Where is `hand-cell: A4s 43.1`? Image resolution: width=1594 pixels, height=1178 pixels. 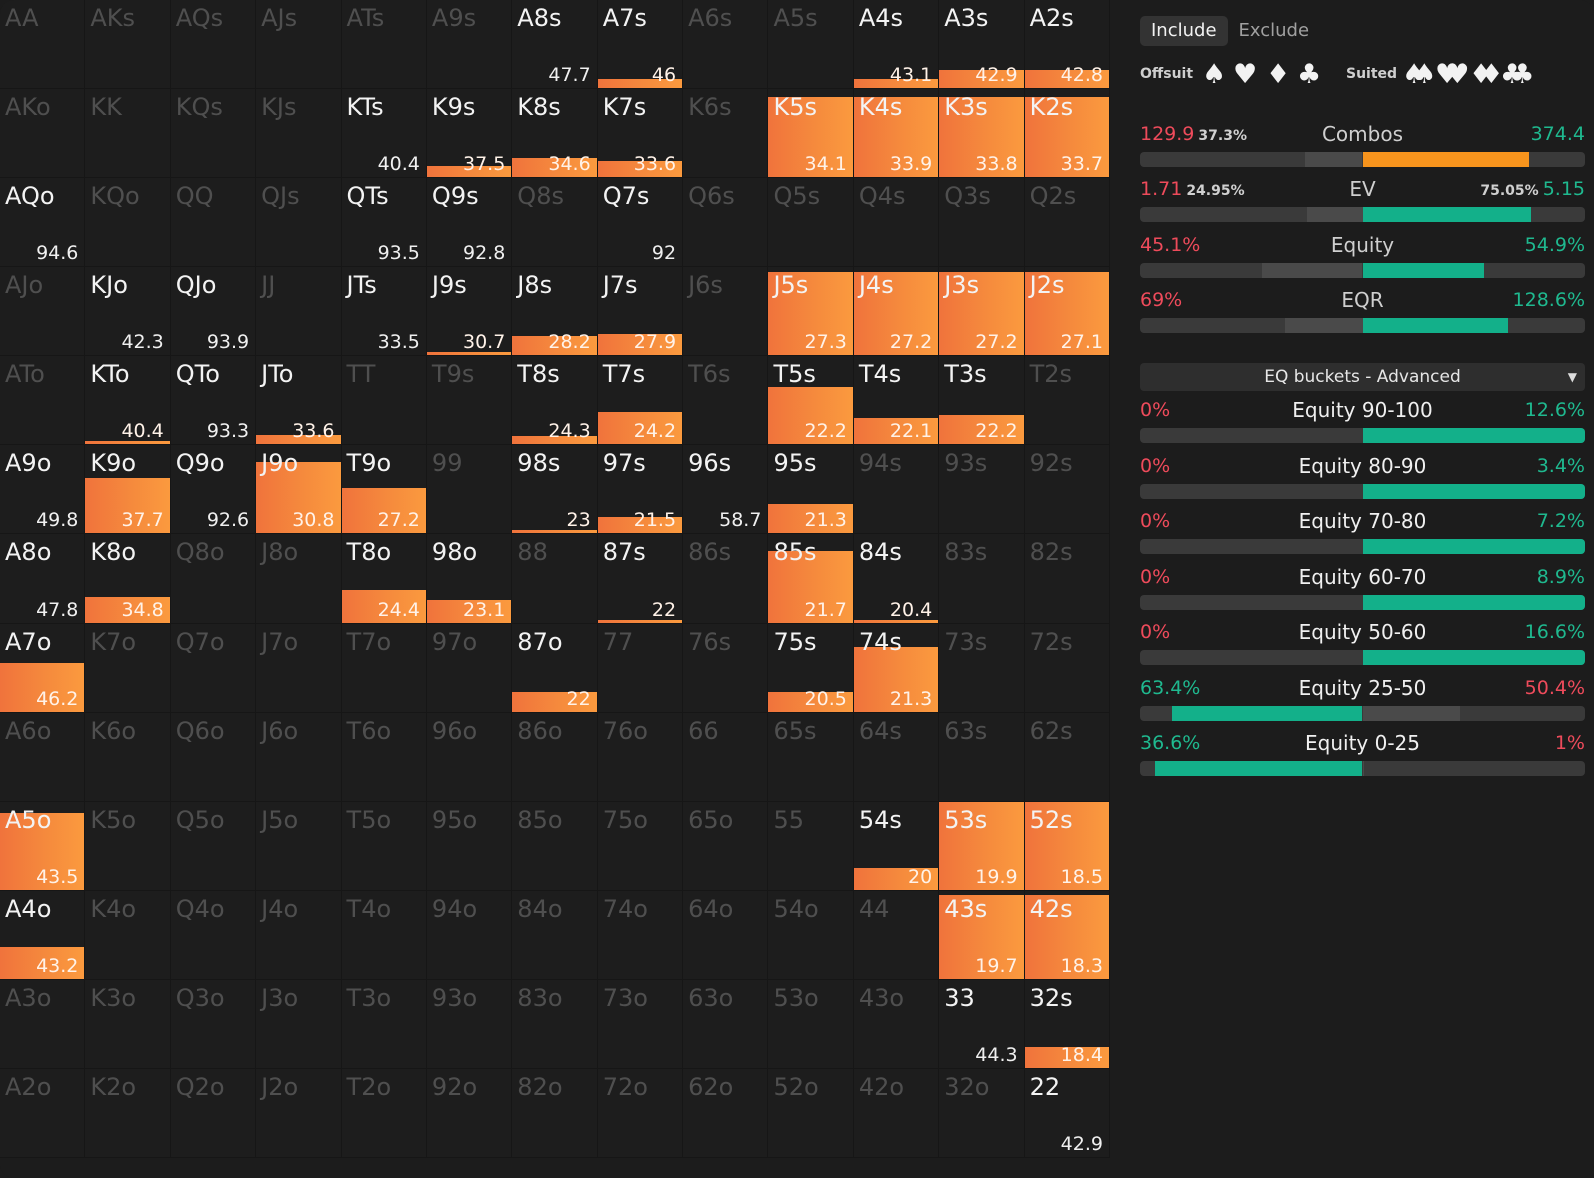
hand-cell: A4s 43.1 is located at coordinates (896, 45).